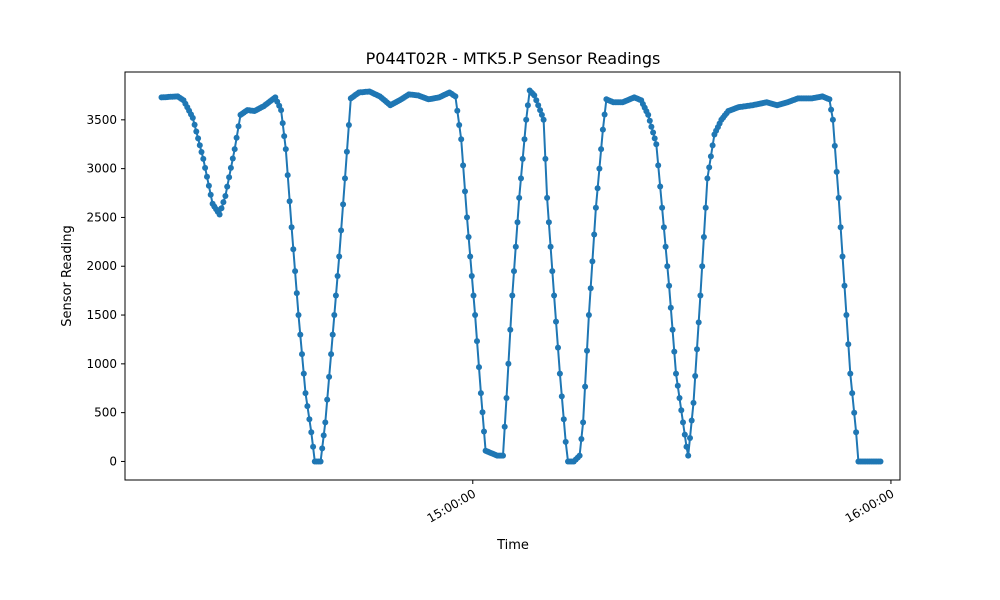  What do you see at coordinates (512, 545) in the screenshot?
I see `x-axis-label: Time` at bounding box center [512, 545].